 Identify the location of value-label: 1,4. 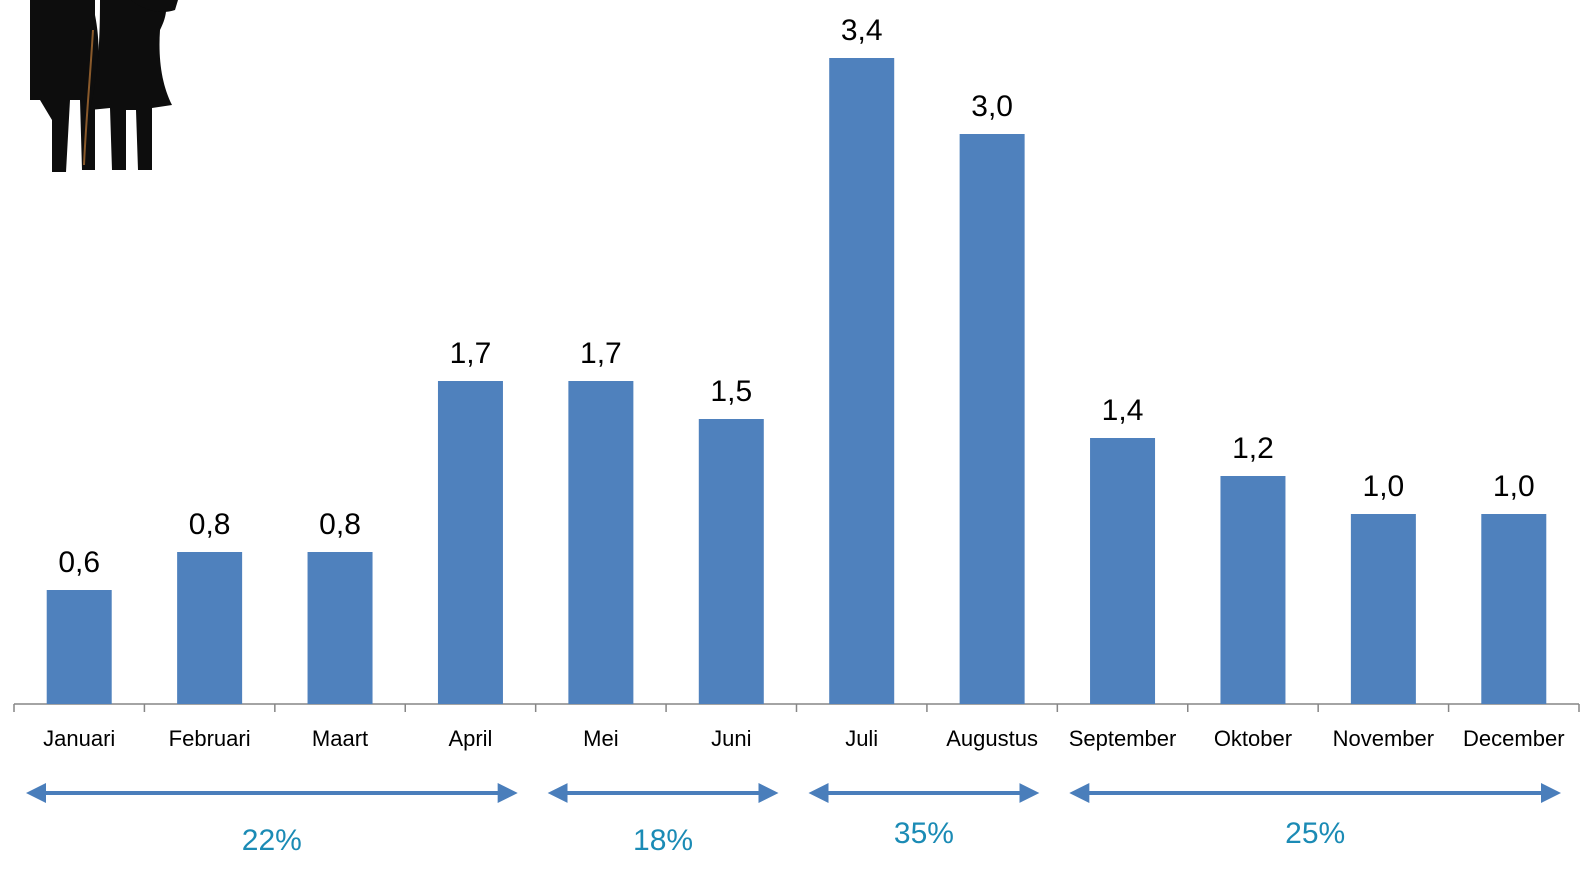
(1123, 410).